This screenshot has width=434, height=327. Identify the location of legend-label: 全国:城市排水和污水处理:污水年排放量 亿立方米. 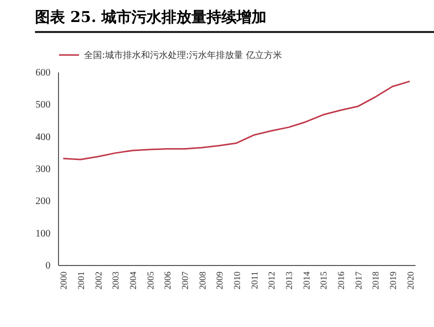
(183, 55).